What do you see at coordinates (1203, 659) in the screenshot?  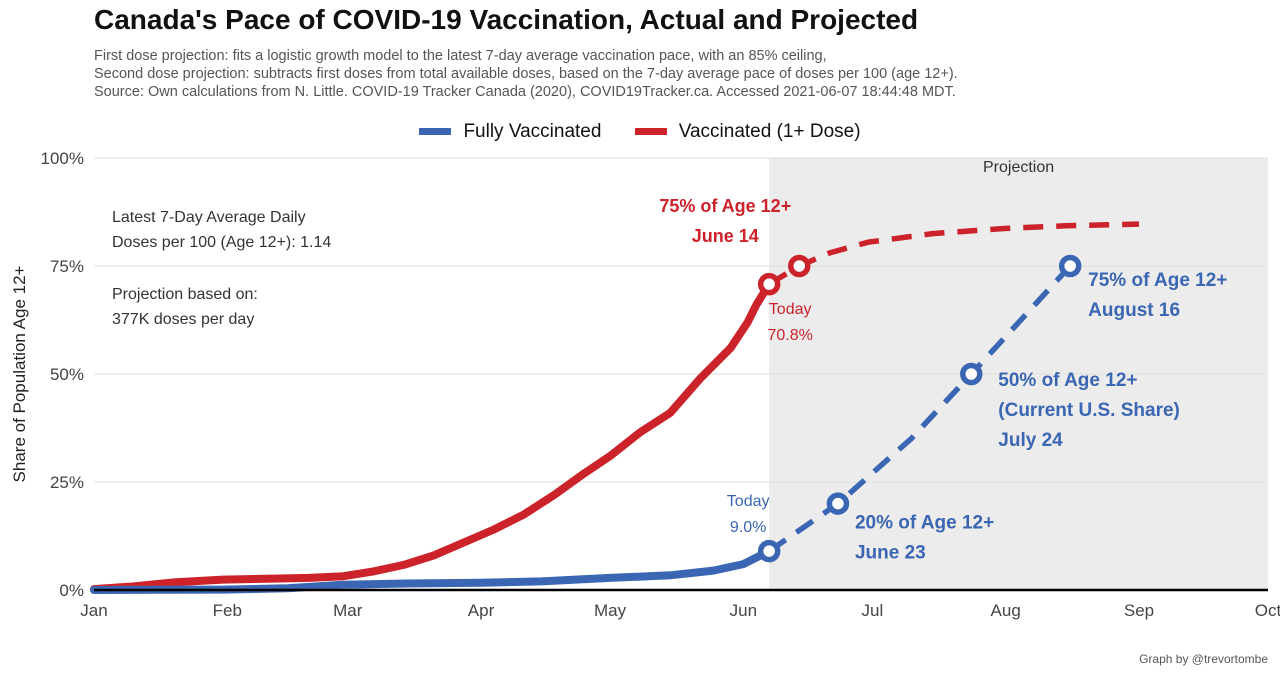 I see `footer-credit: Graph by @trevortombe` at bounding box center [1203, 659].